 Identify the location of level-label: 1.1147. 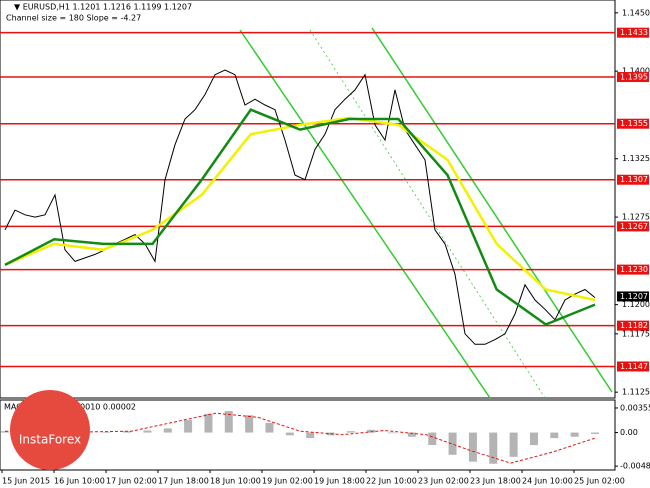
(634, 366).